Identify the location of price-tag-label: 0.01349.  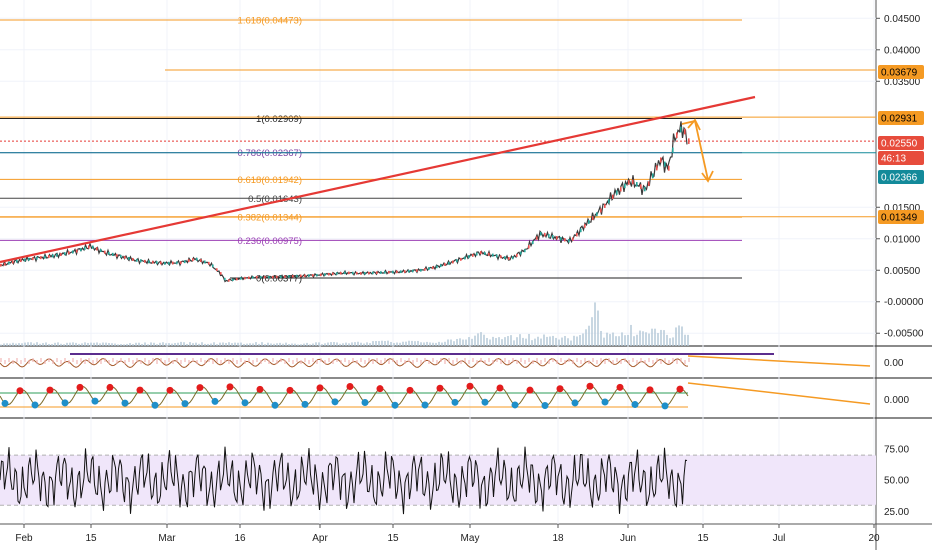
(899, 218).